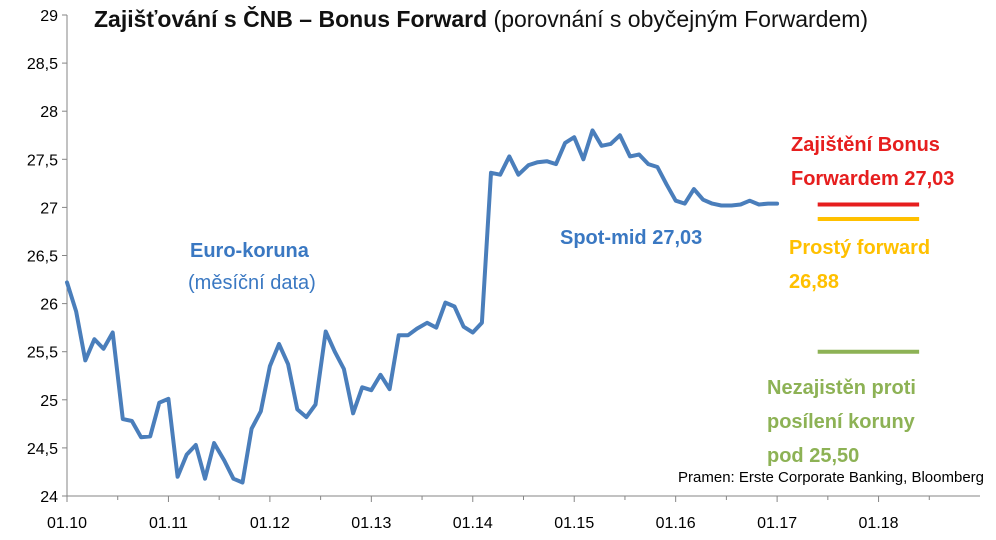 The image size is (996, 540). I want to click on y-tick-label: 24, so click(49, 497).